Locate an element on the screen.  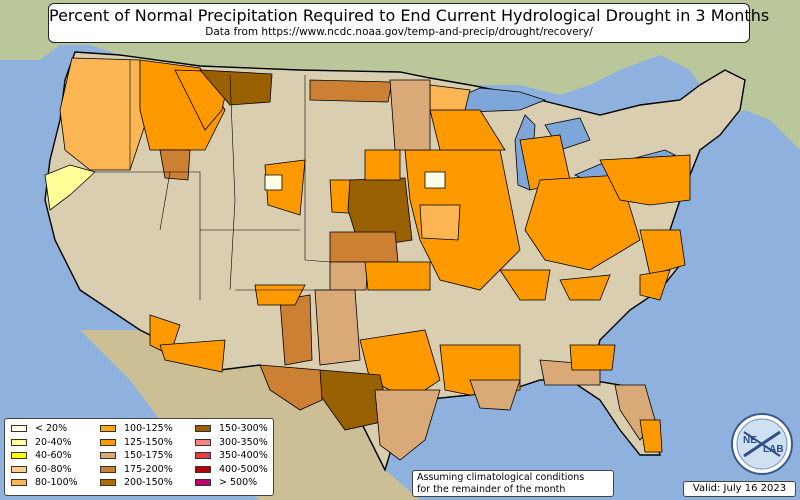
legend-item: > 500% is located at coordinates (231, 483).